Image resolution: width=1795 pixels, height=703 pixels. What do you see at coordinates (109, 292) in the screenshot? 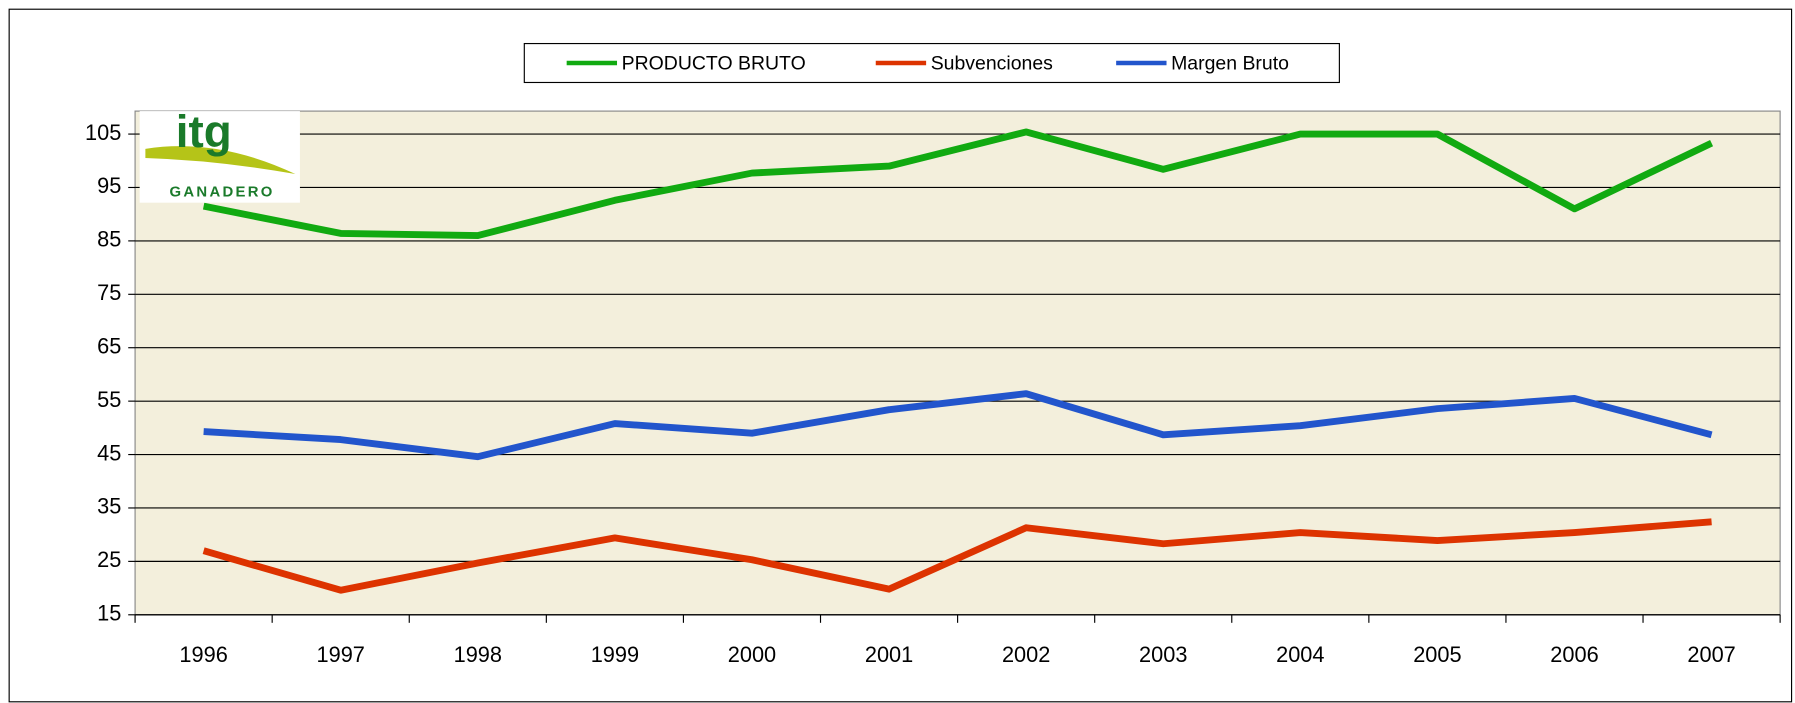
I see `y-tick-label: 75` at bounding box center [109, 292].